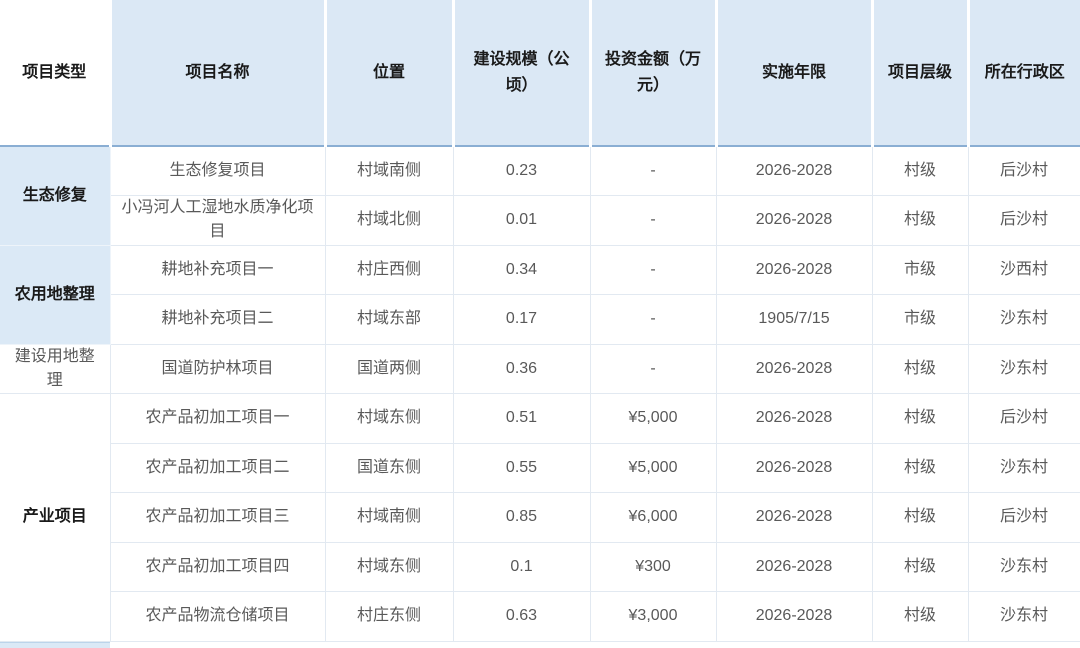 The width and height of the screenshot is (1080, 648). I want to click on location-cell: 村域东部, so click(389, 319).